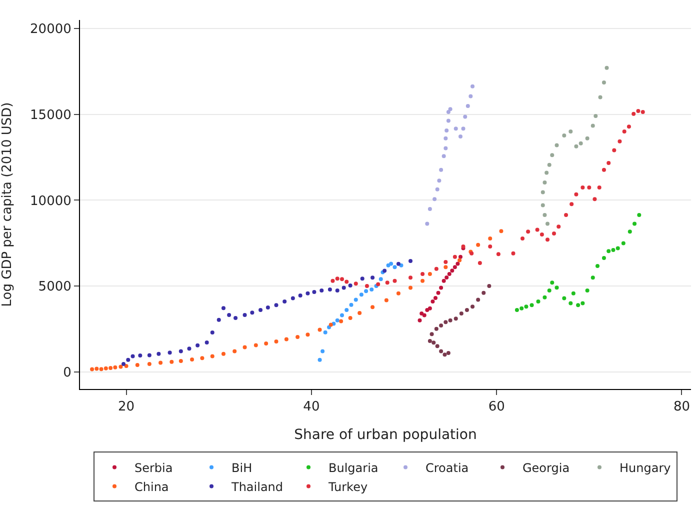 The height and width of the screenshot is (508, 697). I want to click on y-axis-title: Log GDP per capita (2010 USD), so click(7, 204).